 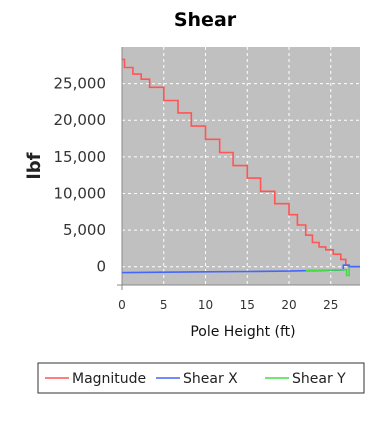 What do you see at coordinates (80, 157) in the screenshot?
I see `y-tick-label-3: 15,000` at bounding box center [80, 157].